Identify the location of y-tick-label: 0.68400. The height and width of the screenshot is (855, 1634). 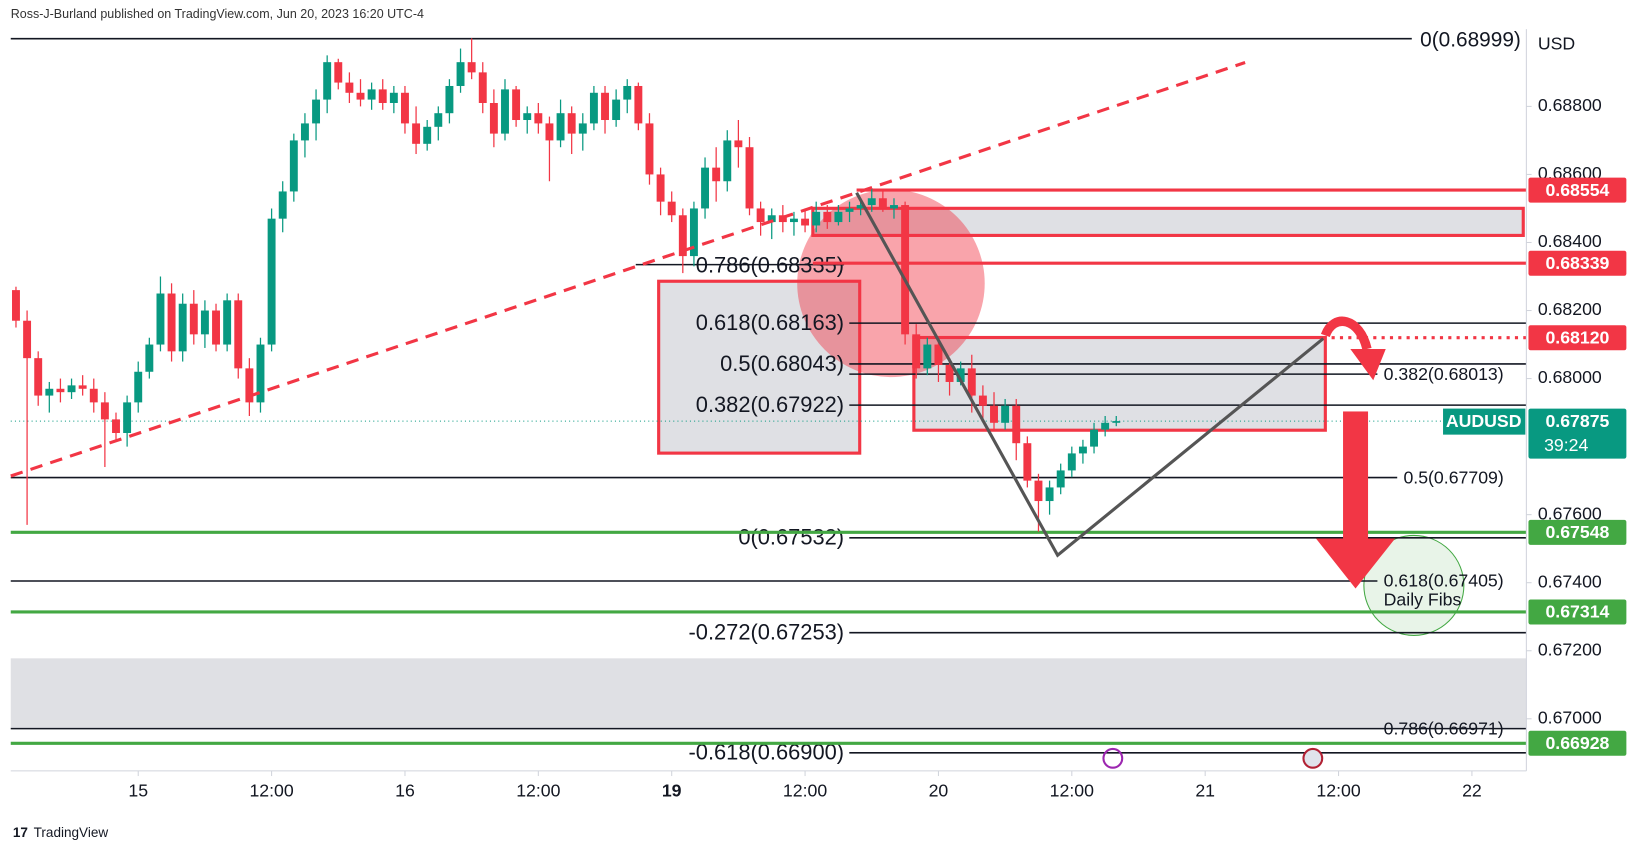
(1570, 241).